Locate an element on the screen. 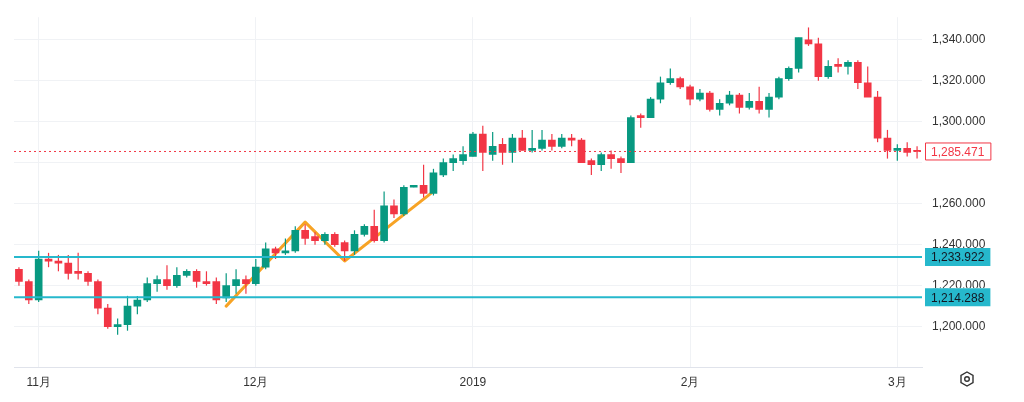 The width and height of the screenshot is (1024, 402). ref-line-label: 1,233.922 is located at coordinates (958, 257).